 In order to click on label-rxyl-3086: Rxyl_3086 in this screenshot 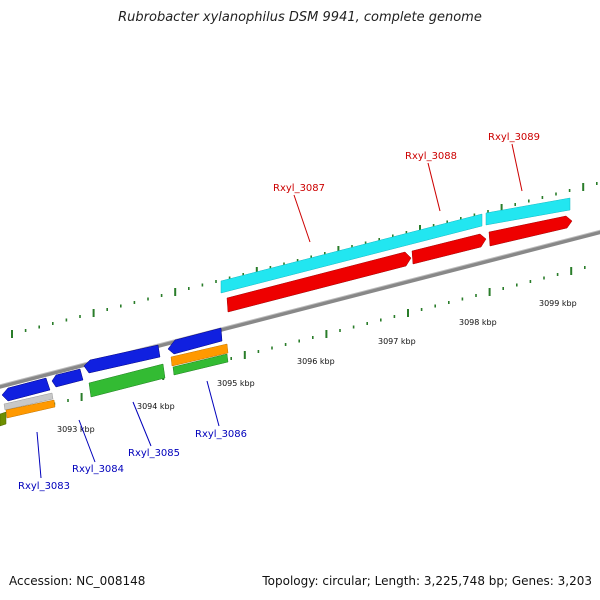, I will do `click(221, 434)`.